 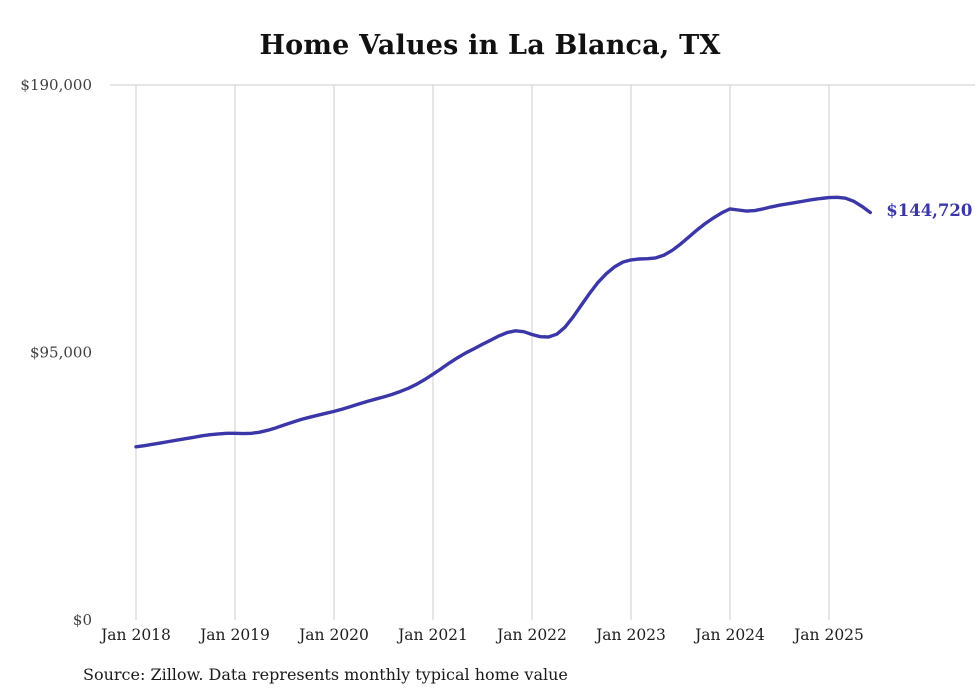 I want to click on x-axis-tick-label: Jan 2019, so click(x=234, y=635).